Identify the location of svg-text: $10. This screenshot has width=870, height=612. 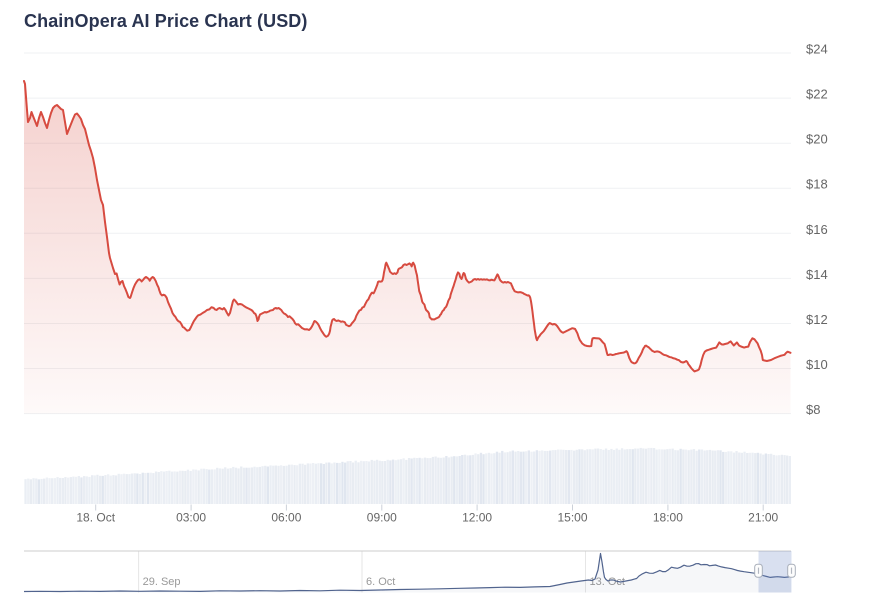
(817, 364).